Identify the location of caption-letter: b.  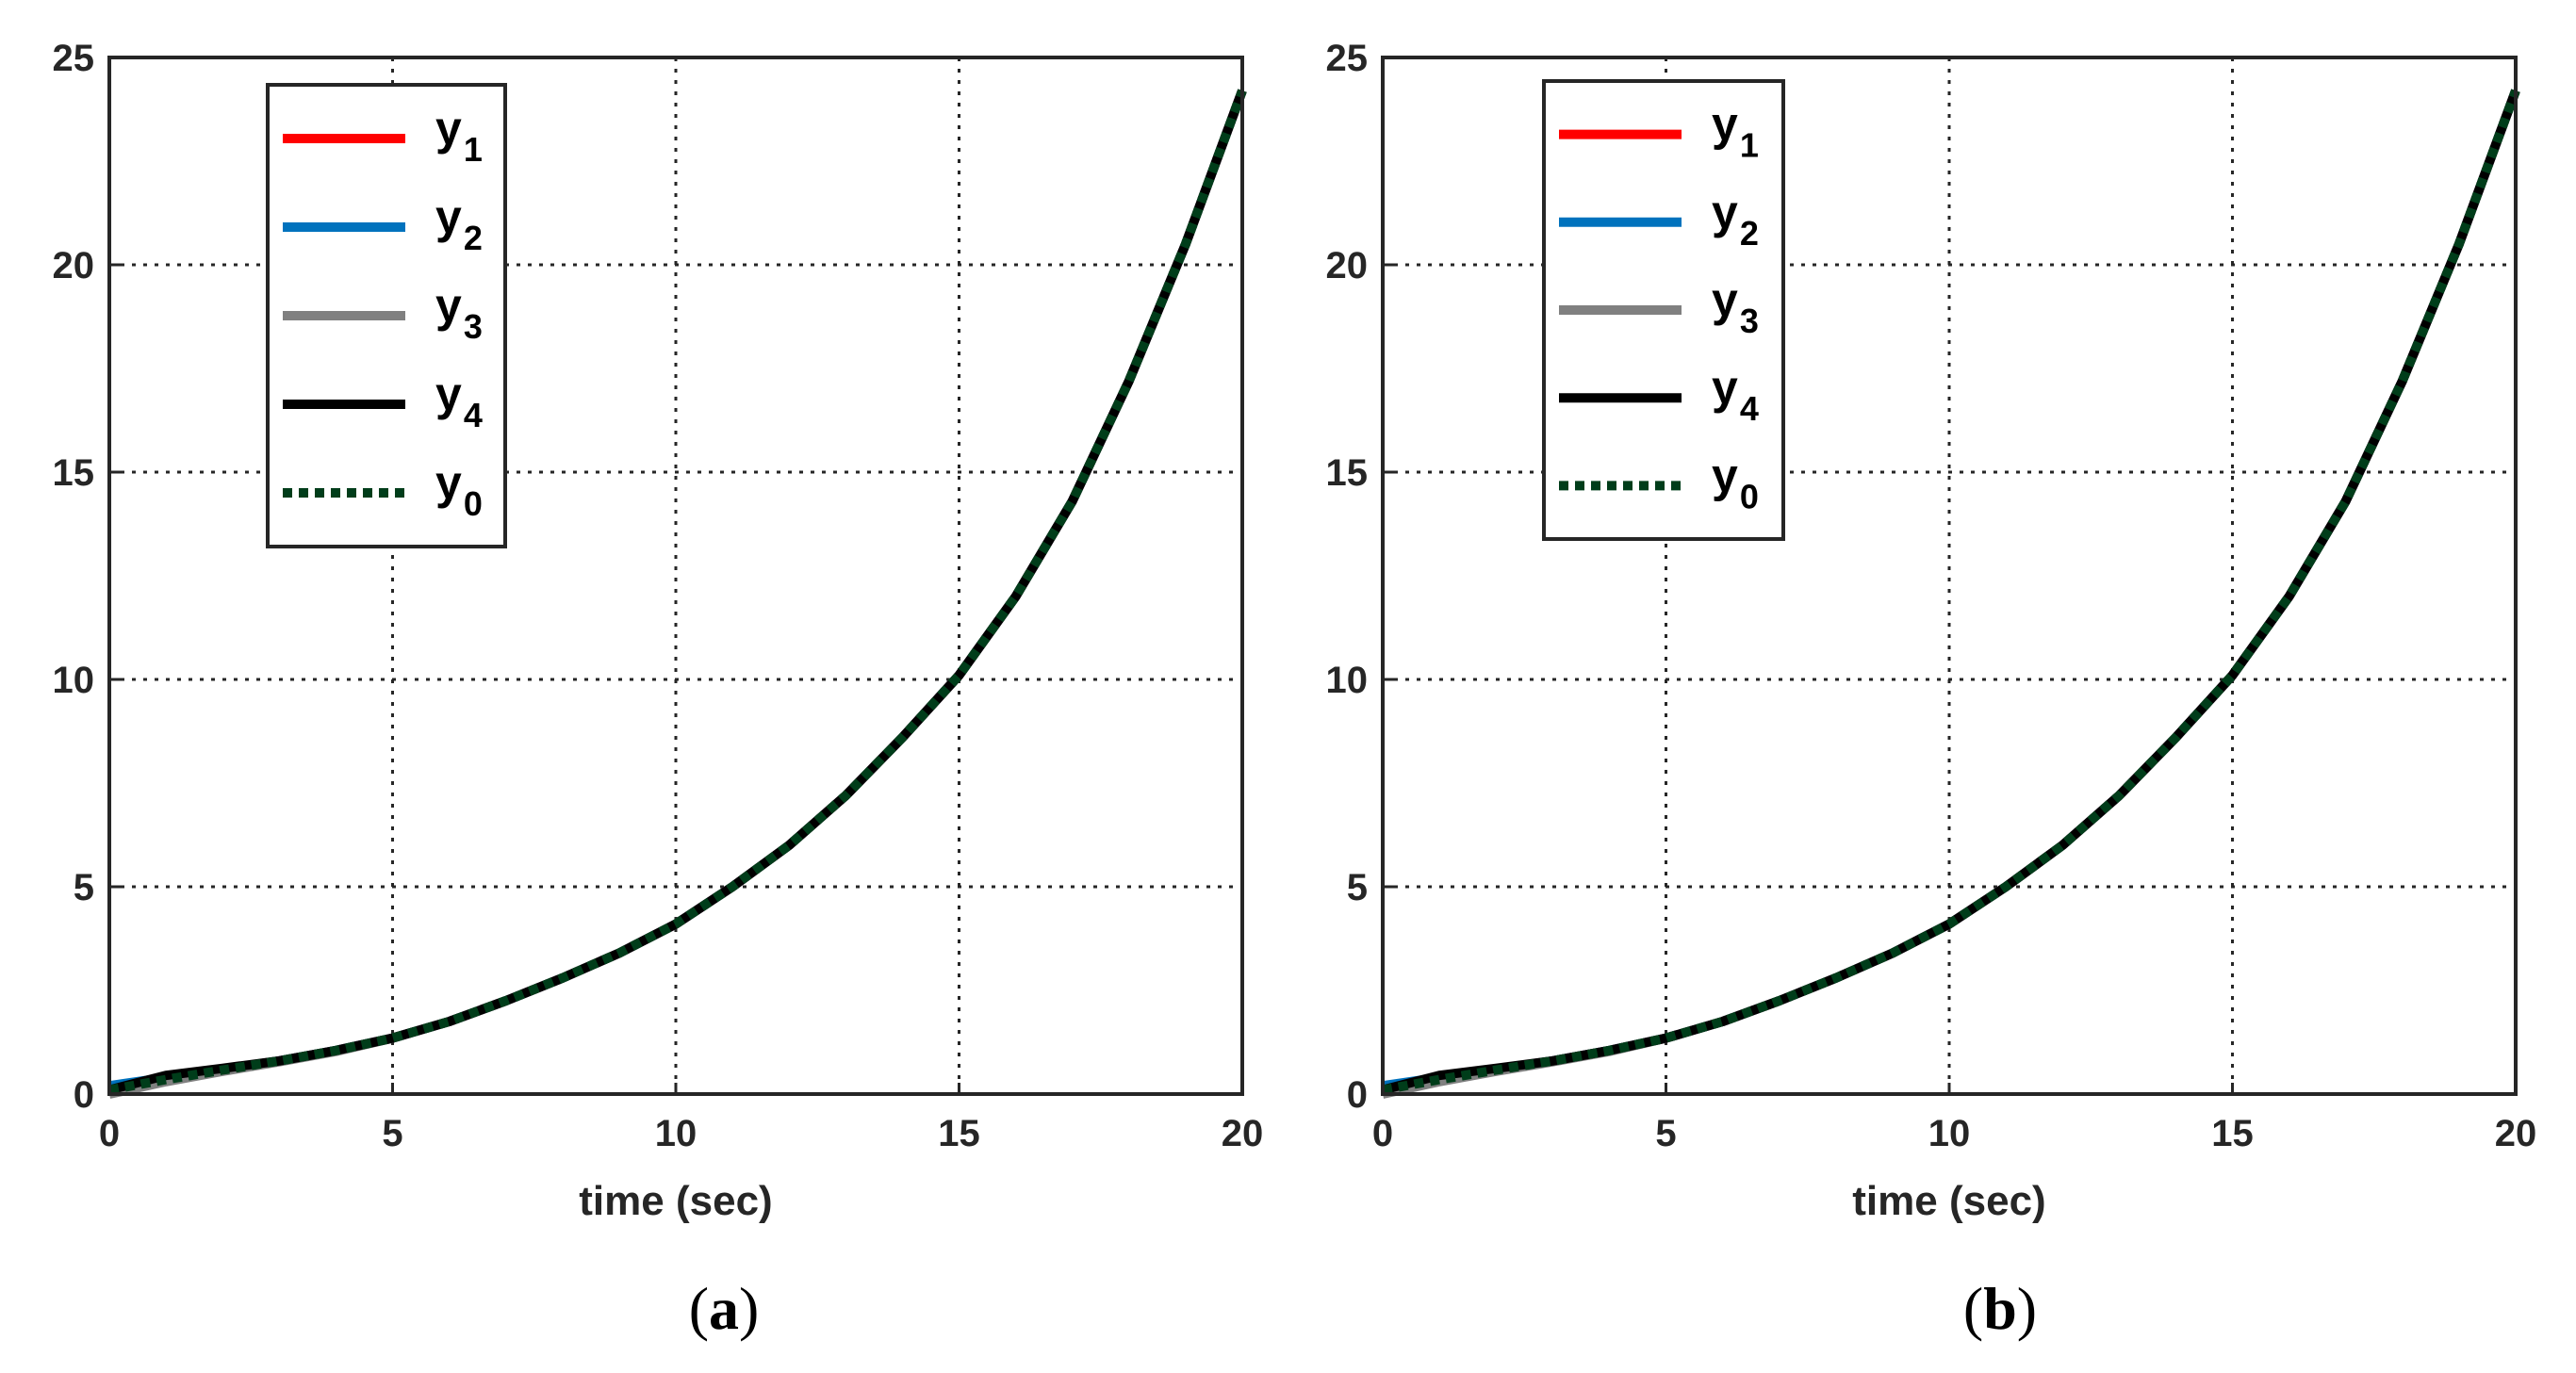
(2000, 1308).